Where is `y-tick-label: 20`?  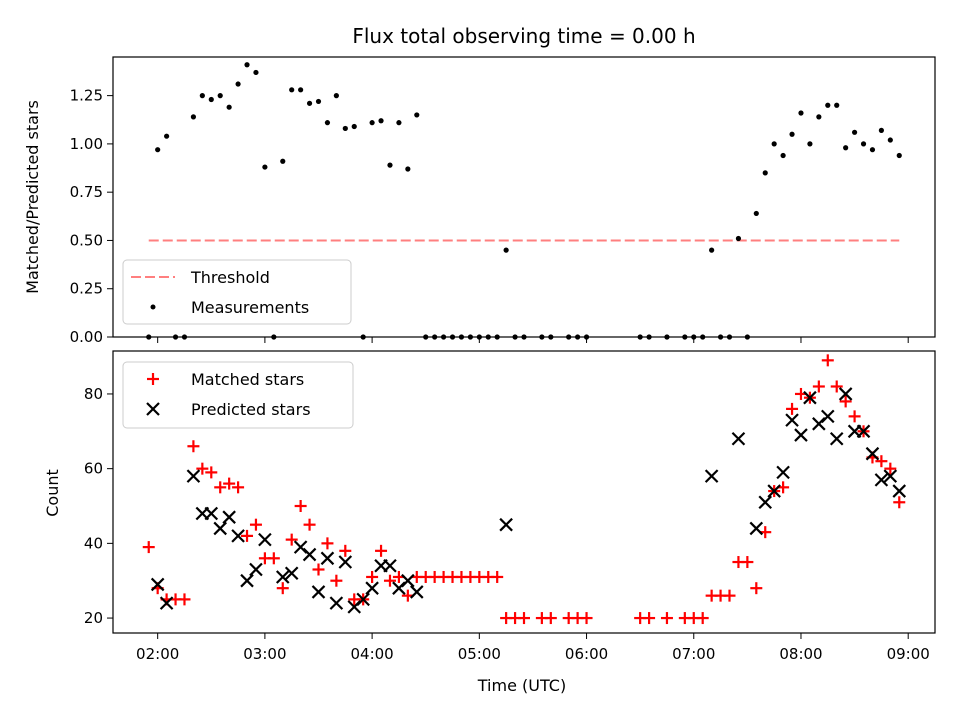
y-tick-label: 20 is located at coordinates (93, 618).